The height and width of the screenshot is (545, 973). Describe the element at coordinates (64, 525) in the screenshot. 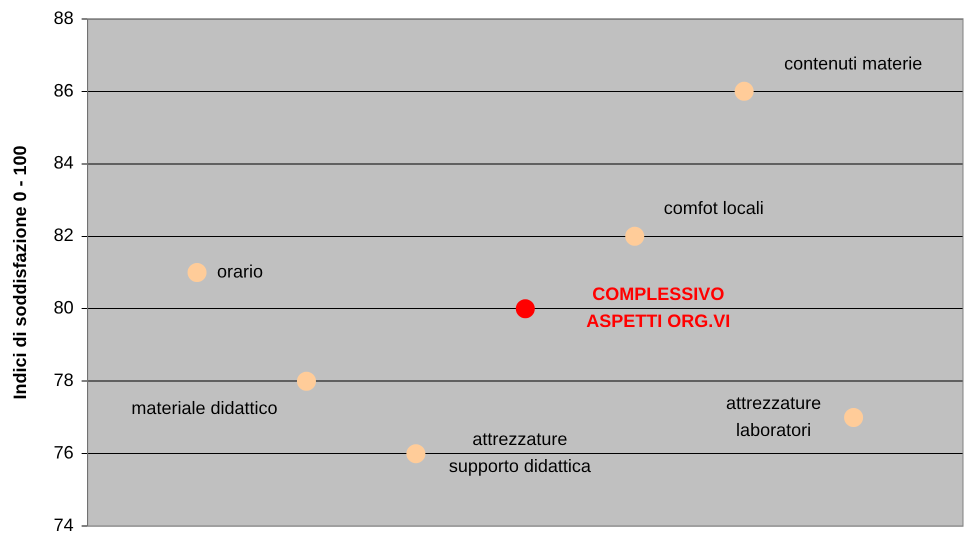

I see `y-tick-label: 74` at that location.